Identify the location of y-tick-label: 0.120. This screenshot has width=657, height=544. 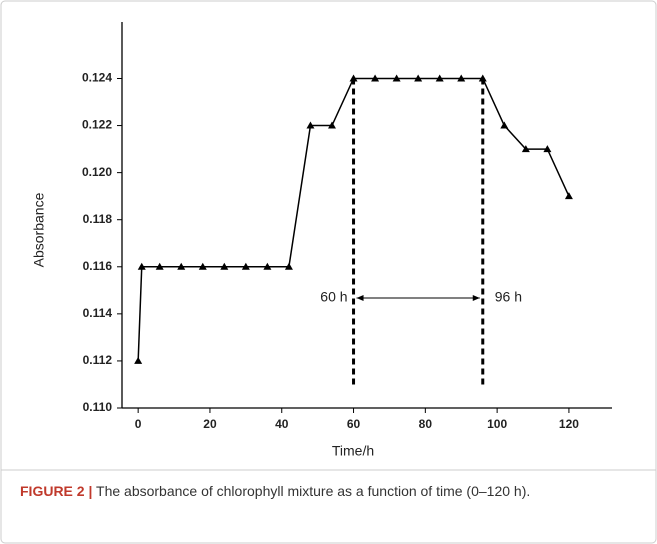
(97, 172).